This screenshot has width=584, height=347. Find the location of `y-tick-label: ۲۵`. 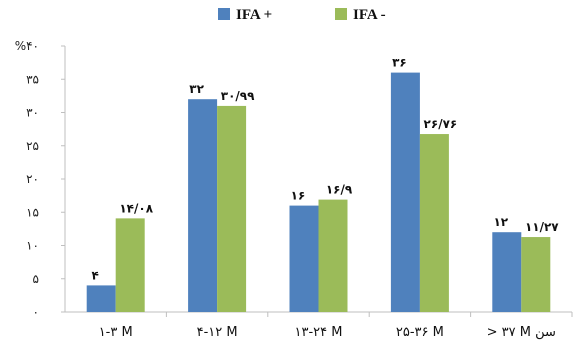

y-tick-label: ۲۵ is located at coordinates (32, 146).